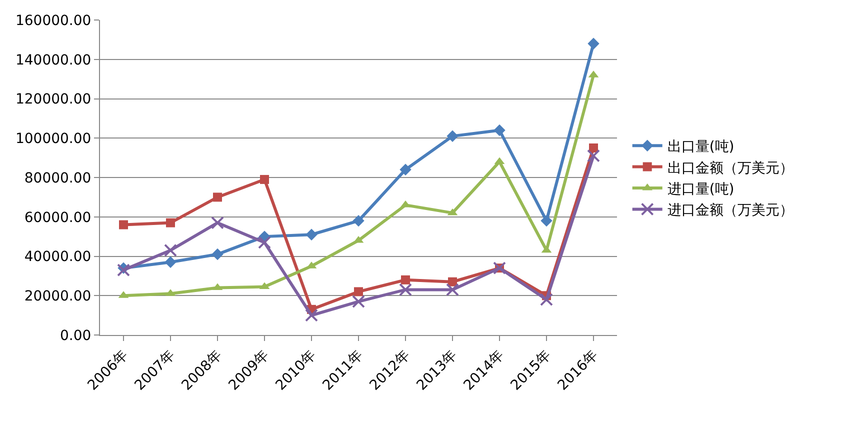 The width and height of the screenshot is (867, 425). What do you see at coordinates (58, 296) in the screenshot?
I see `y-tick-label: 20000.00` at bounding box center [58, 296].